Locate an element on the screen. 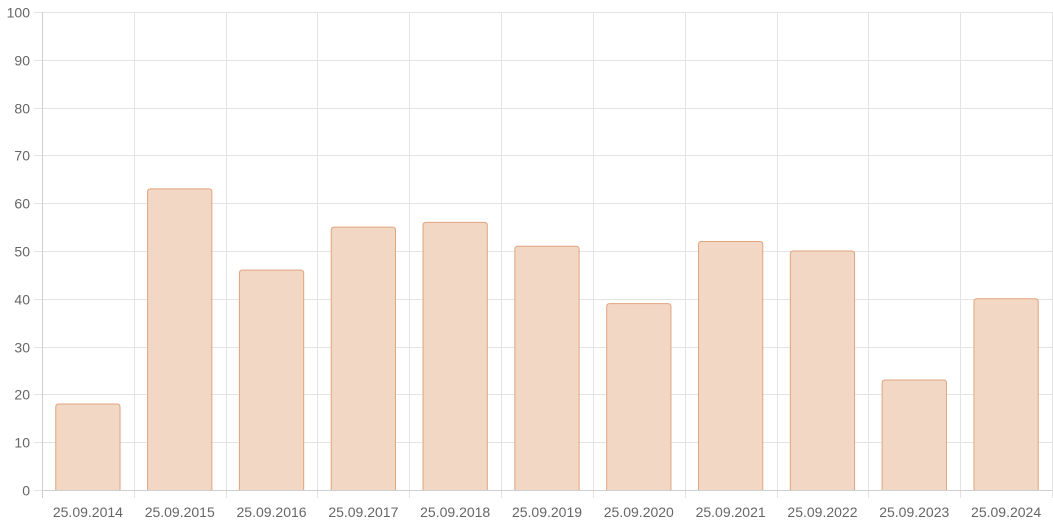 This screenshot has height=526, width=1053. y-tick-label: 80 is located at coordinates (22, 109).